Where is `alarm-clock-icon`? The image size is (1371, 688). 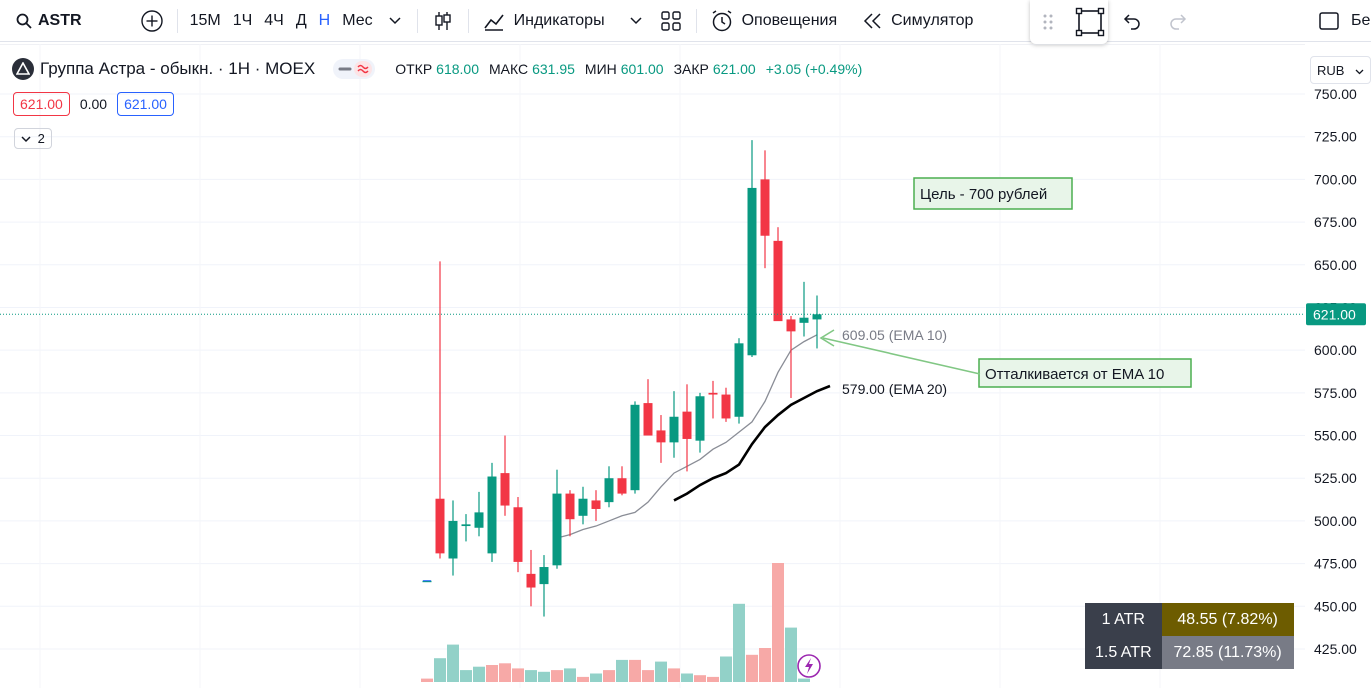 alarm-clock-icon is located at coordinates (722, 21).